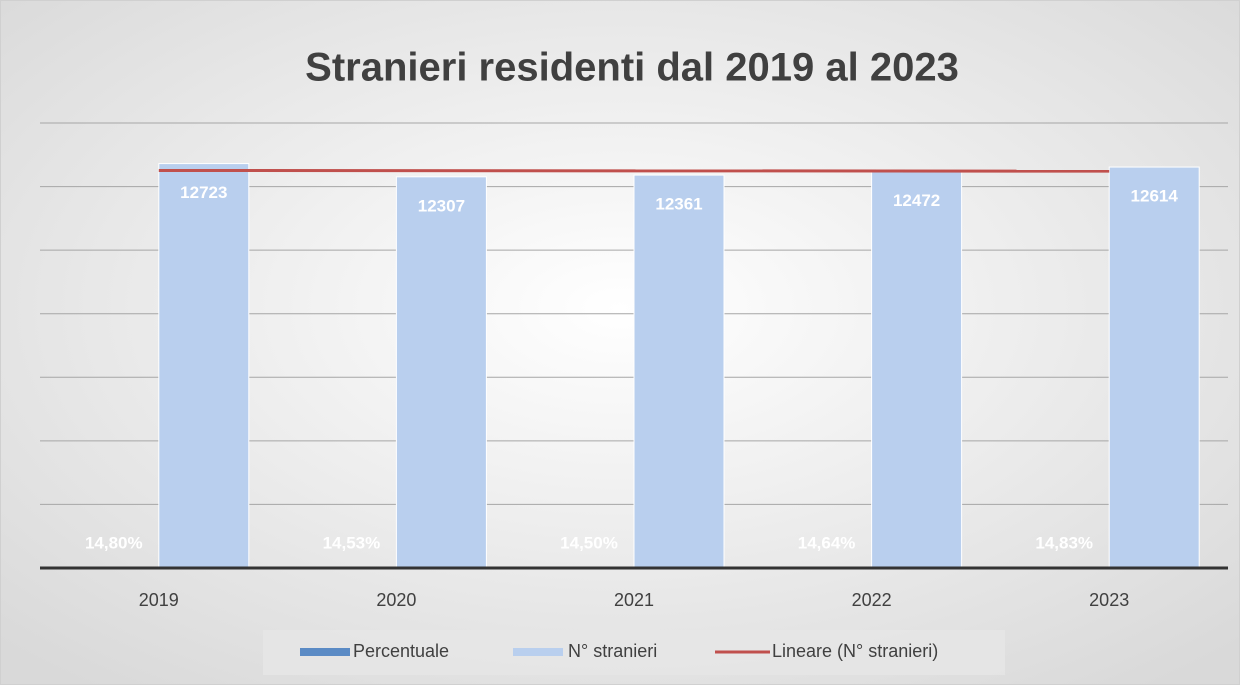  I want to click on x-tick-label: 2023, so click(1109, 600).